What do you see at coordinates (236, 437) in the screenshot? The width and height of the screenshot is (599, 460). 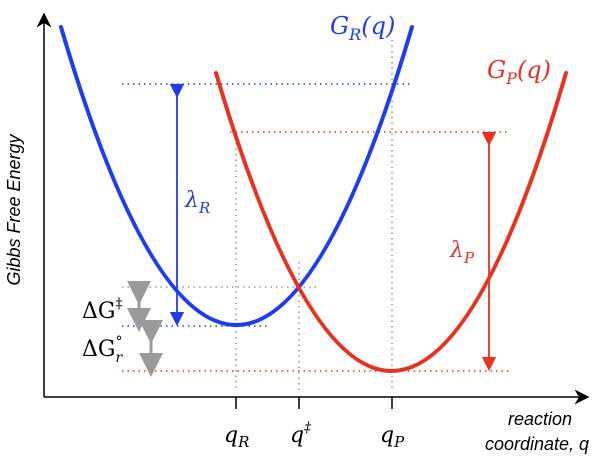 I see `tick-label-qR: qR` at bounding box center [236, 437].